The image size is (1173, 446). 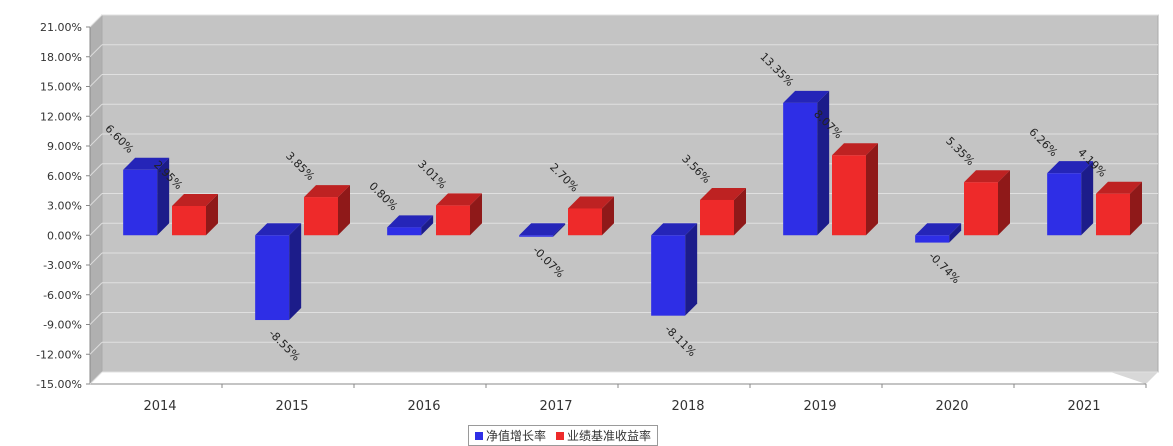 I want to click on x-tick-label: 2018, so click(x=687, y=406).